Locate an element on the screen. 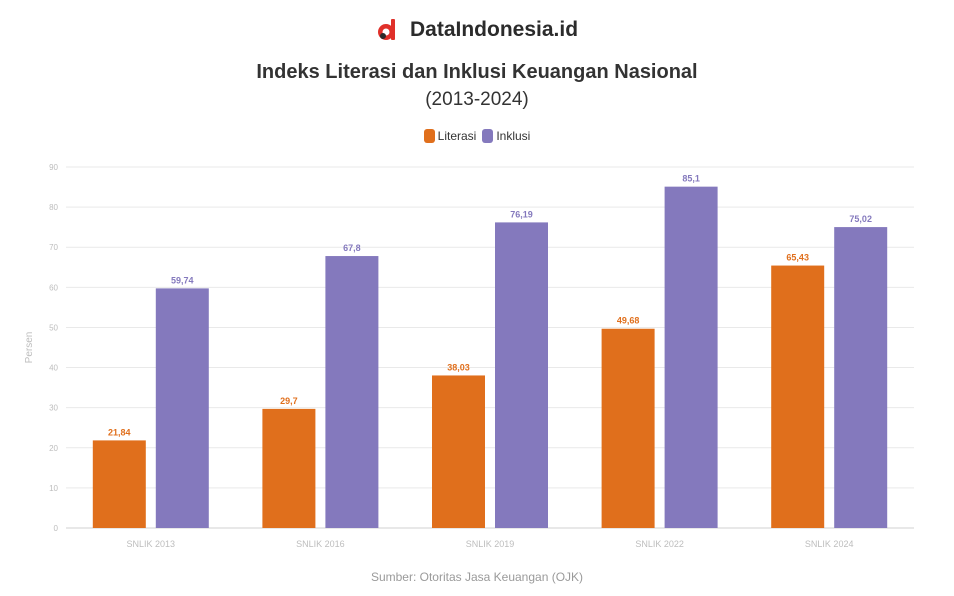  x-tick-label-2: SNLIK 2019 is located at coordinates (490, 544).